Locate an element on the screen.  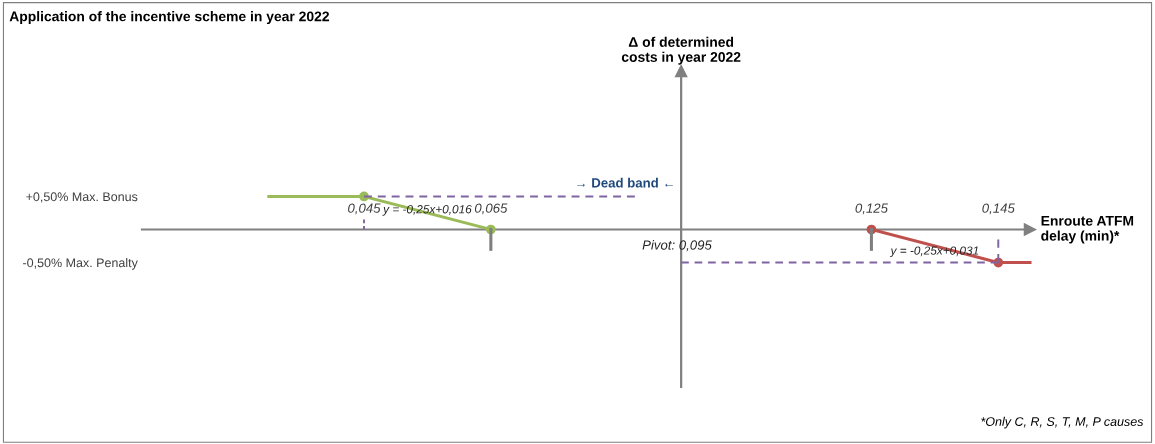
y-tick-label: +0,50% Max. Bonus is located at coordinates (82, 197).